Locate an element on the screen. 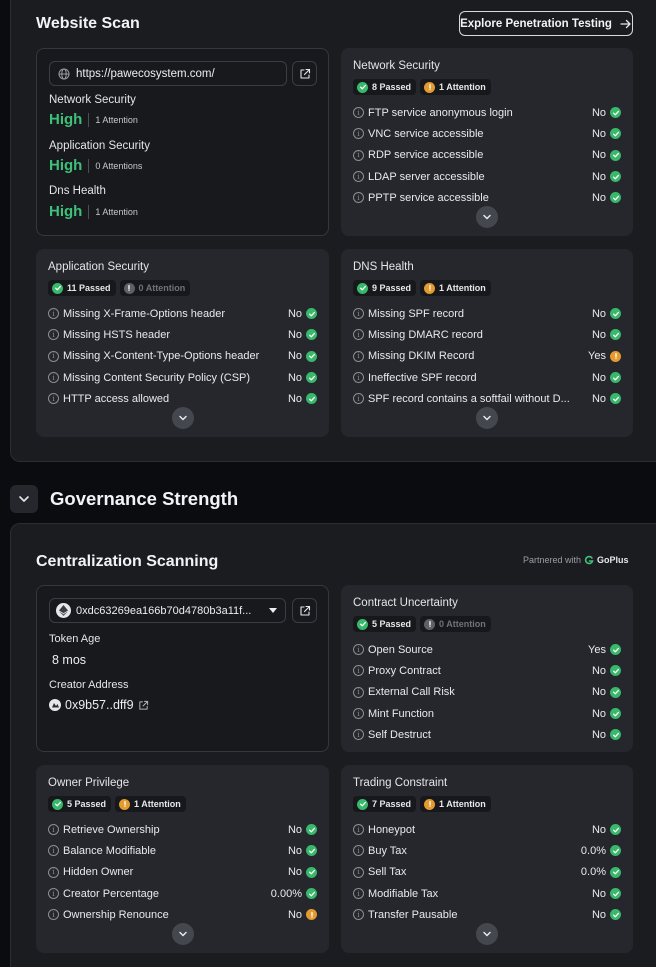 The width and height of the screenshot is (656, 967). partner-prefix: Partnered with is located at coordinates (552, 560).